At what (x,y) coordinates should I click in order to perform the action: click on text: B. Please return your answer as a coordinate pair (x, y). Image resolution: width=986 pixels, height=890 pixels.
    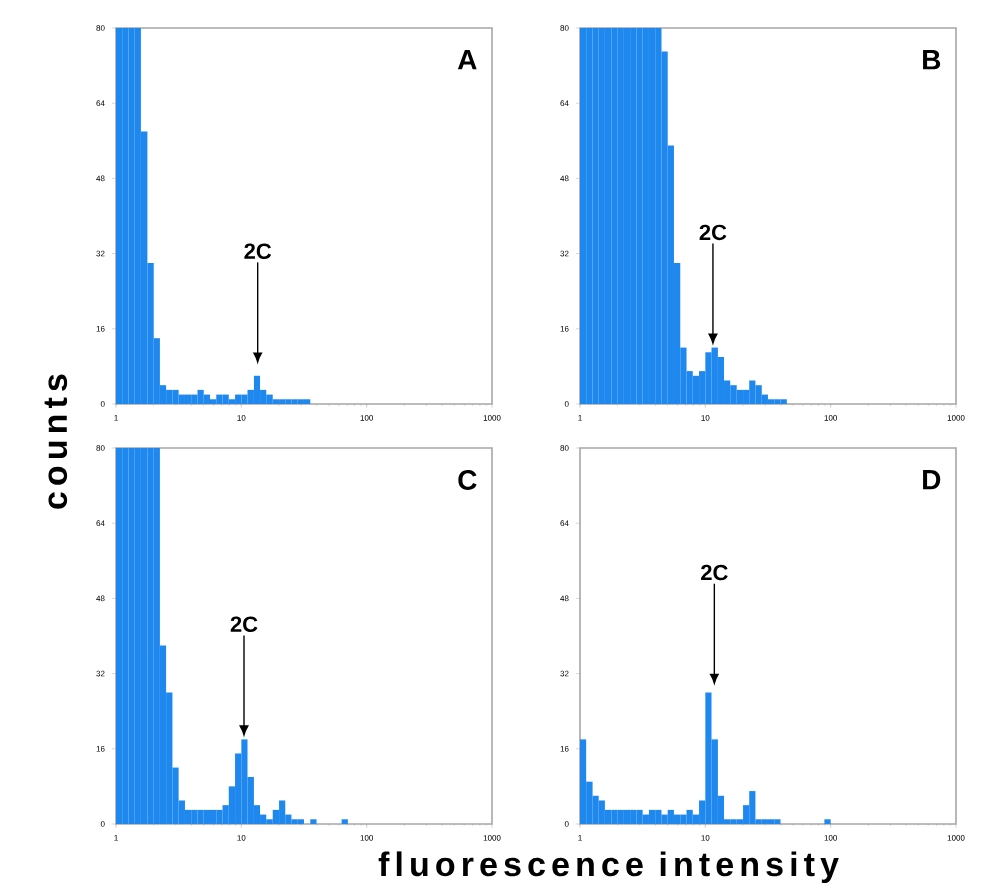
    Looking at the image, I should click on (932, 60).